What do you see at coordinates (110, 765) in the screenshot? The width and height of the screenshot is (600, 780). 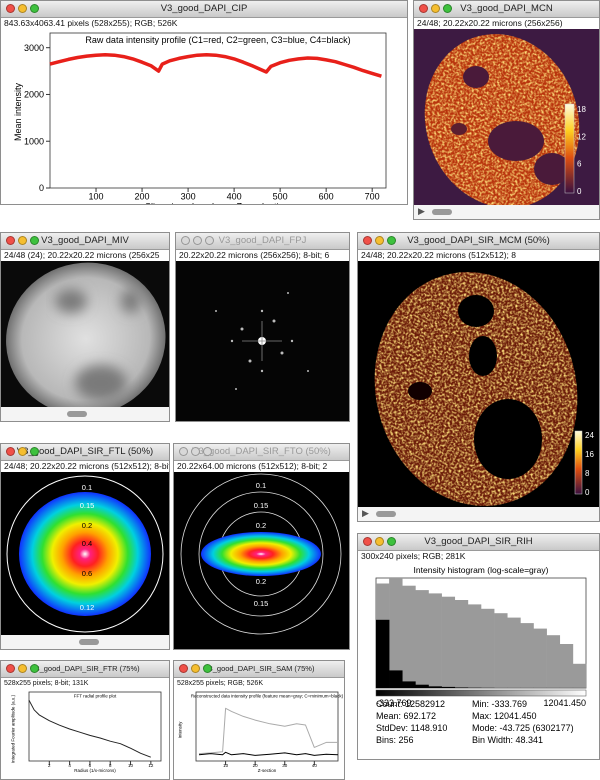 I see `x-tick-label: 8` at bounding box center [110, 765].